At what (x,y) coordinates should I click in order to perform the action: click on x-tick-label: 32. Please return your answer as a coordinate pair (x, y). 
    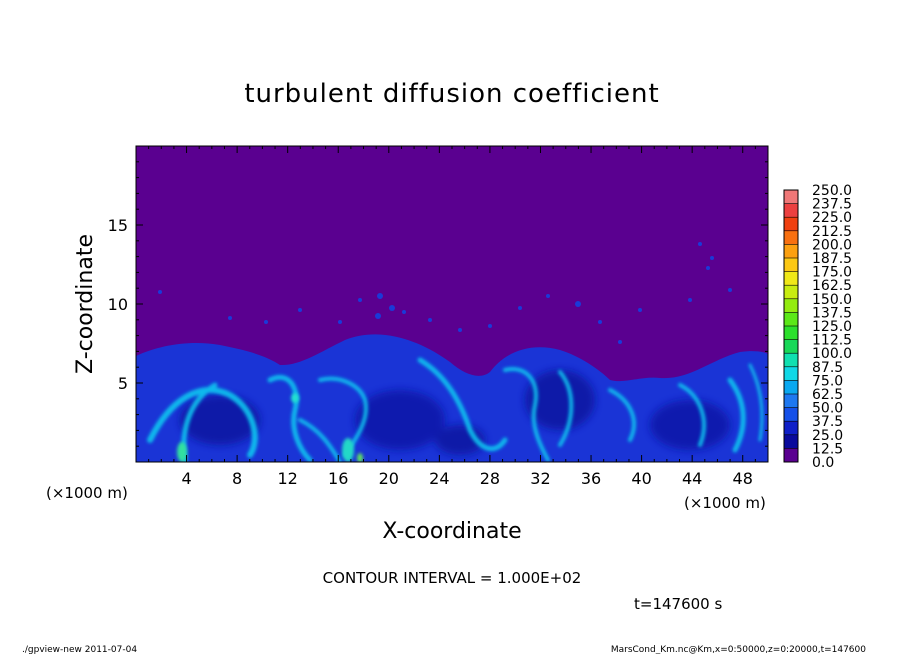
    Looking at the image, I should click on (540, 478).